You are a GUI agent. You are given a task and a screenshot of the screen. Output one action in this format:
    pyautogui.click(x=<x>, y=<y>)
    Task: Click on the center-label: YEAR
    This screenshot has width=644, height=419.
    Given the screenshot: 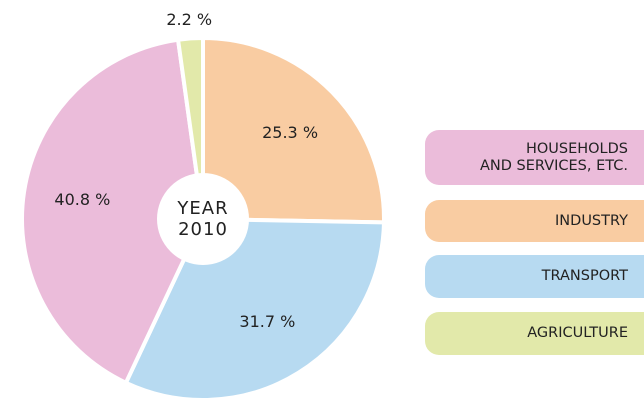 What is the action you would take?
    pyautogui.click(x=202, y=208)
    